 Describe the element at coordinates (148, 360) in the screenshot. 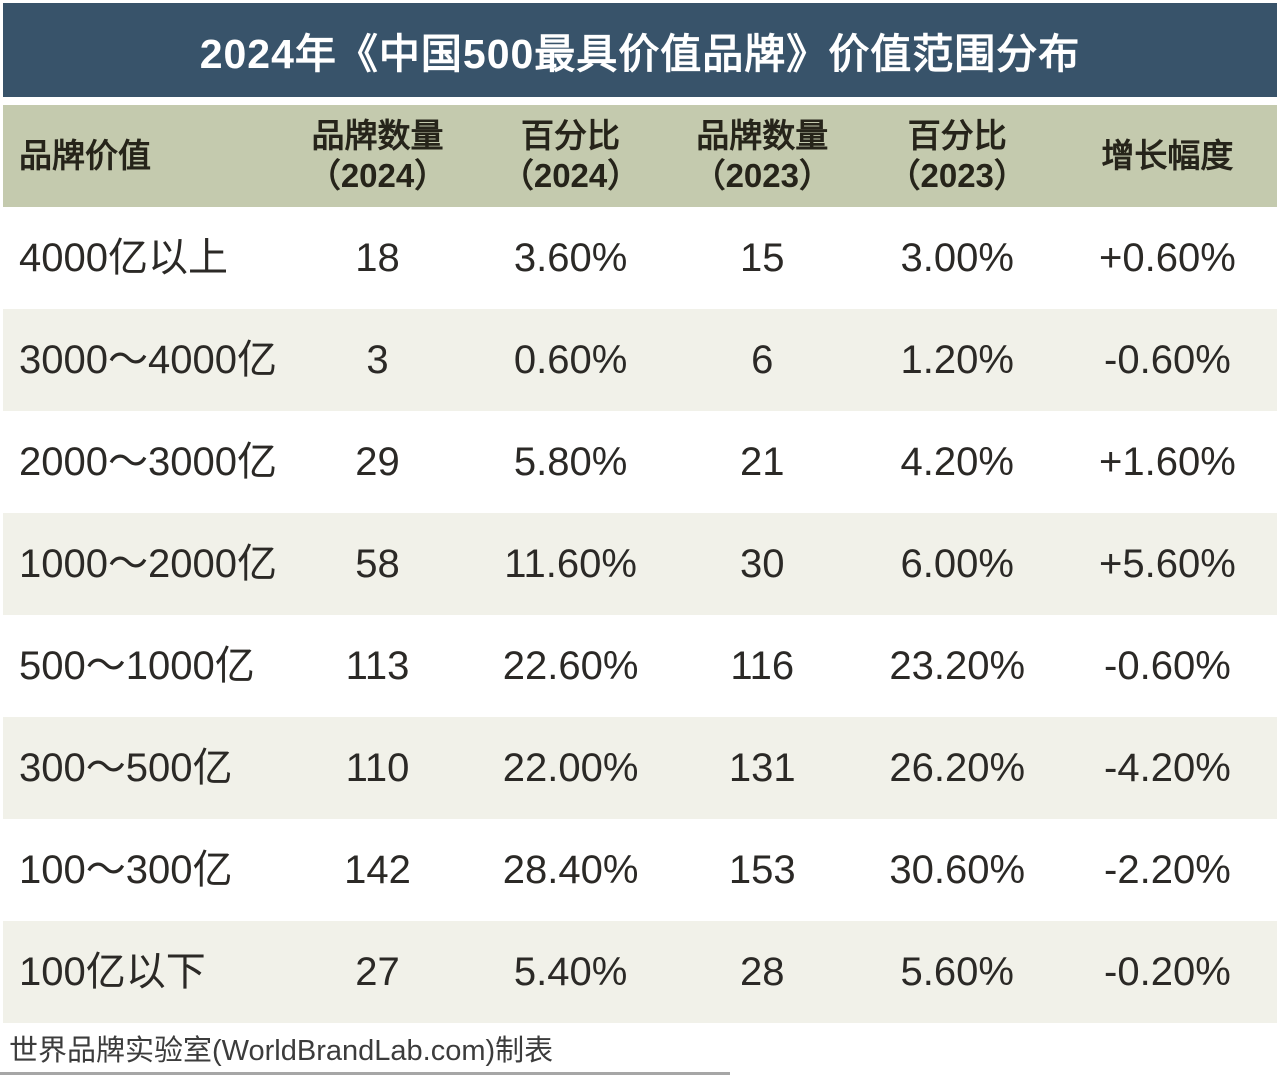

I see `cell-brand-value: 3000～4000亿` at that location.